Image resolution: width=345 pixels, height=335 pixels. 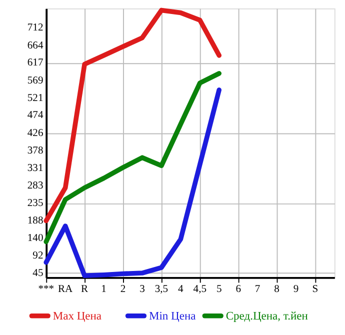 What do you see at coordinates (35, 63) in the screenshot?
I see `y-tick-label: 617` at bounding box center [35, 63].